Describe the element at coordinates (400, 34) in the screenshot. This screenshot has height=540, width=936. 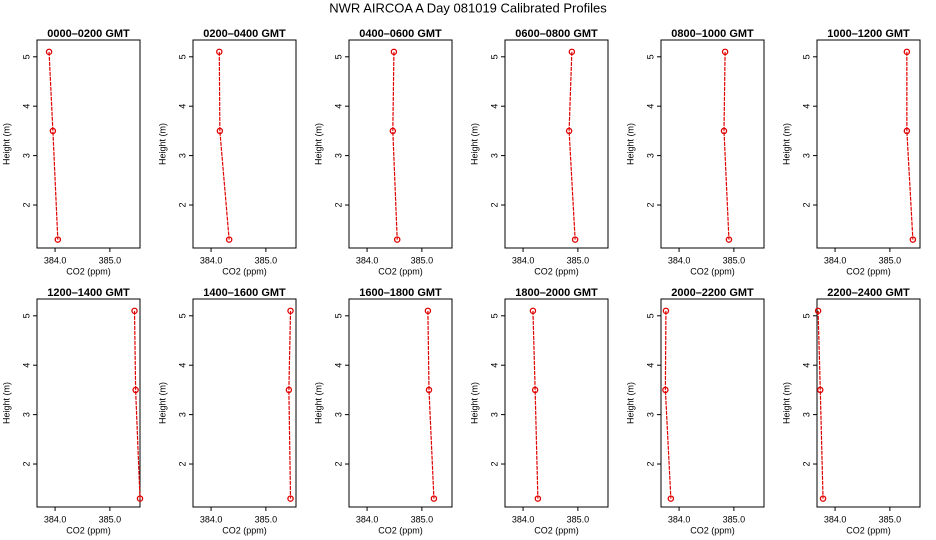
I see `panel-title: 0400–0600 GMT` at that location.